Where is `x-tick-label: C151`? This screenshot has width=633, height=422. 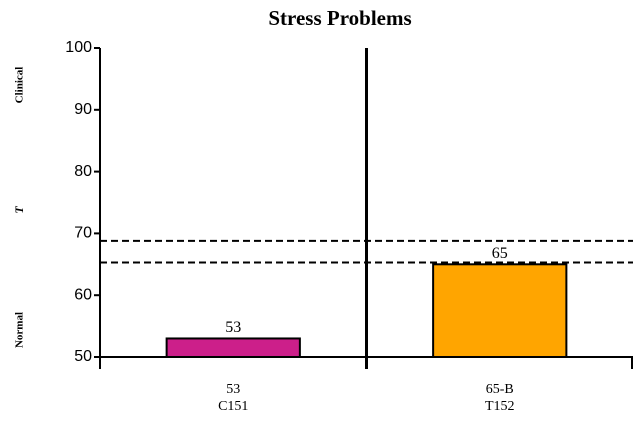
x-tick-label: C151 is located at coordinates (233, 406).